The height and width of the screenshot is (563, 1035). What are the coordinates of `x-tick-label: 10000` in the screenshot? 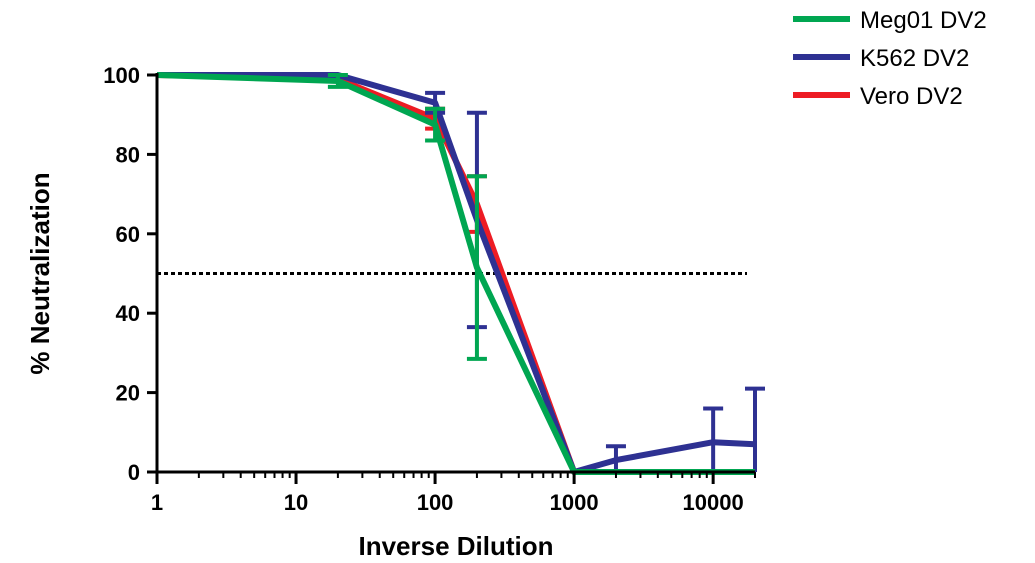 It's located at (713, 502).